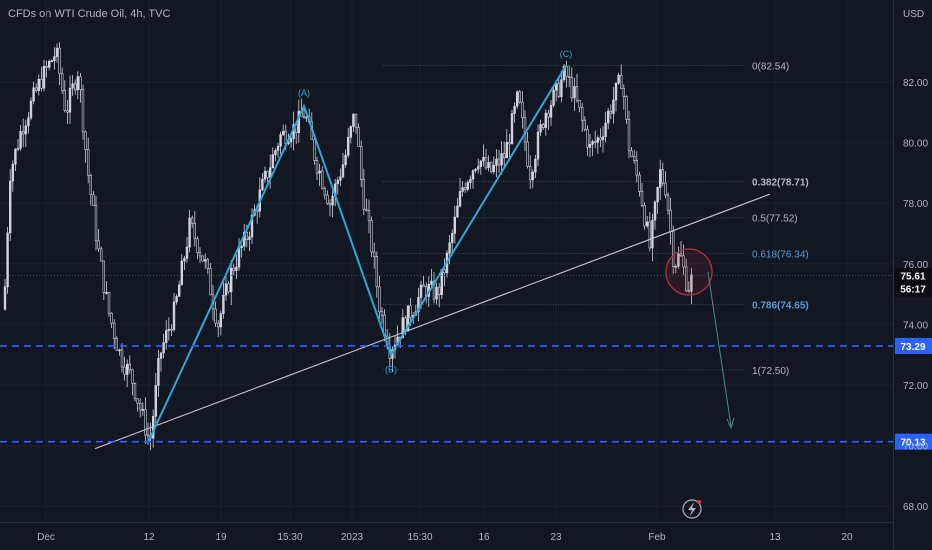  Describe the element at coordinates (915, 325) in the screenshot. I see `price-tick-label: 74.00` at that location.